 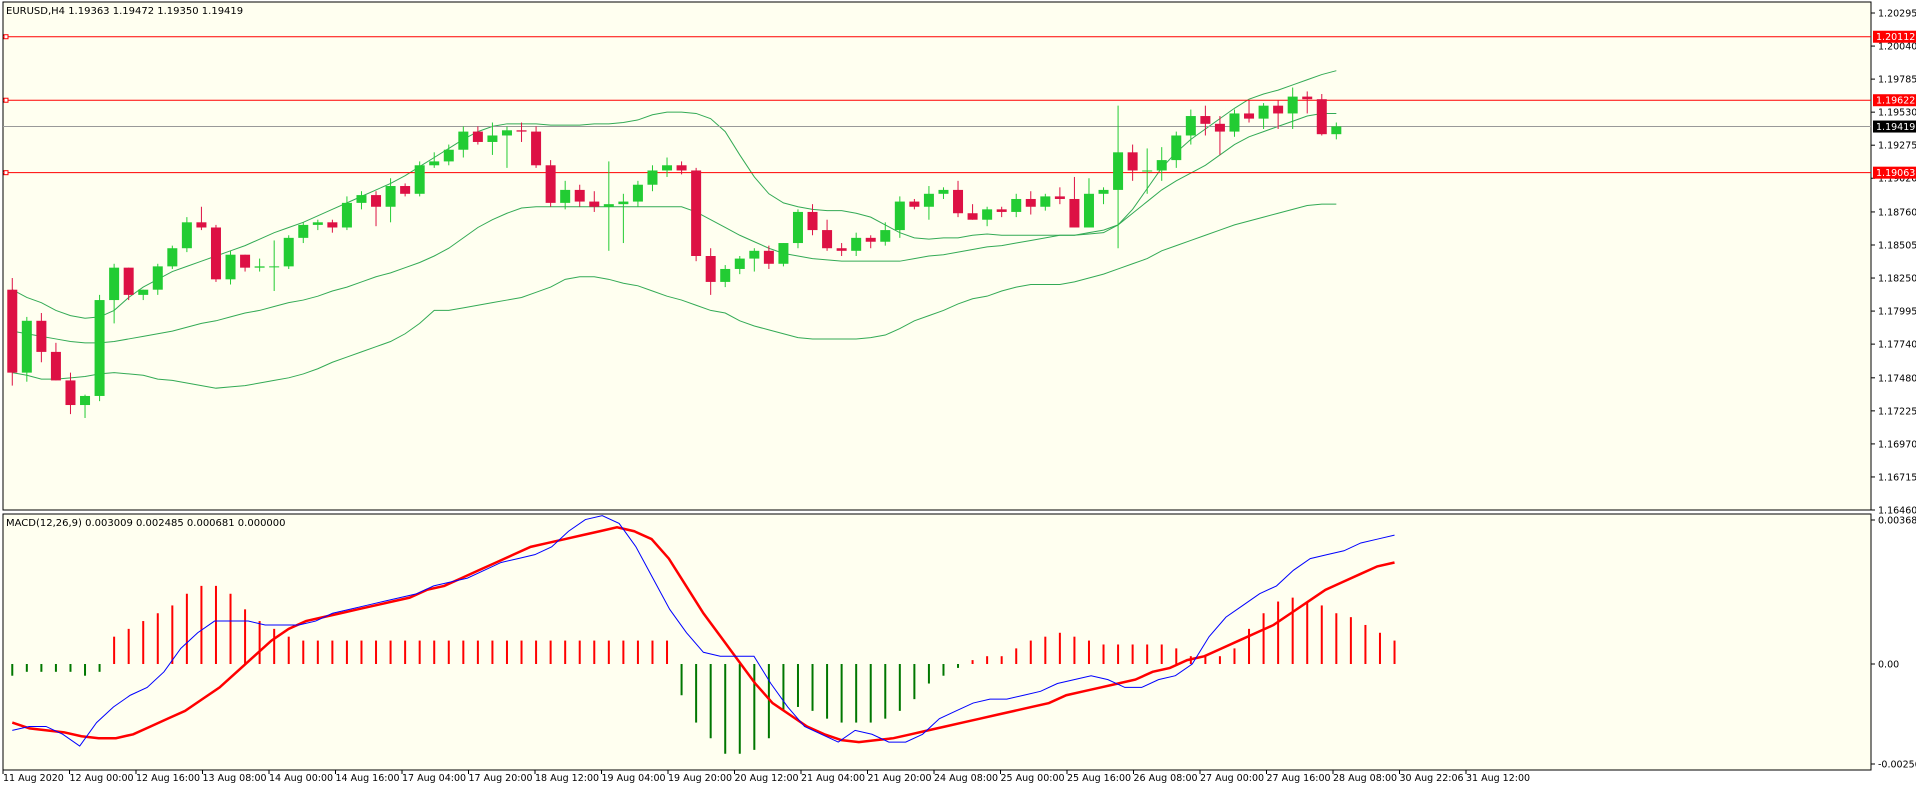 What do you see at coordinates (1897, 14) in the screenshot?
I see `price-tick-label: 1.20295` at bounding box center [1897, 14].